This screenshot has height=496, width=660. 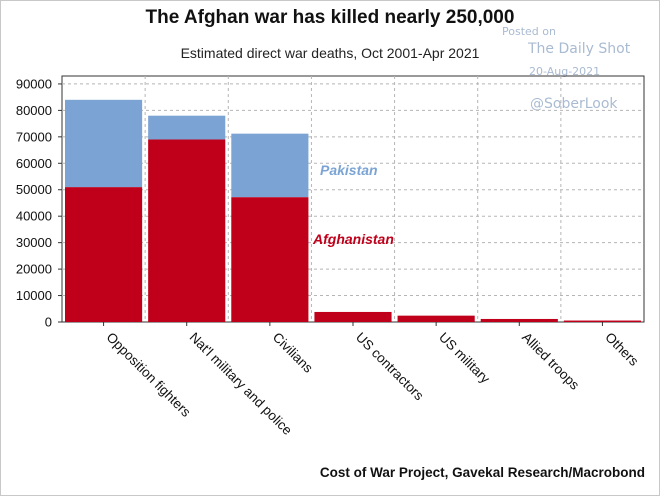 I want to click on x-tick-label: Civilians, so click(x=293, y=353).